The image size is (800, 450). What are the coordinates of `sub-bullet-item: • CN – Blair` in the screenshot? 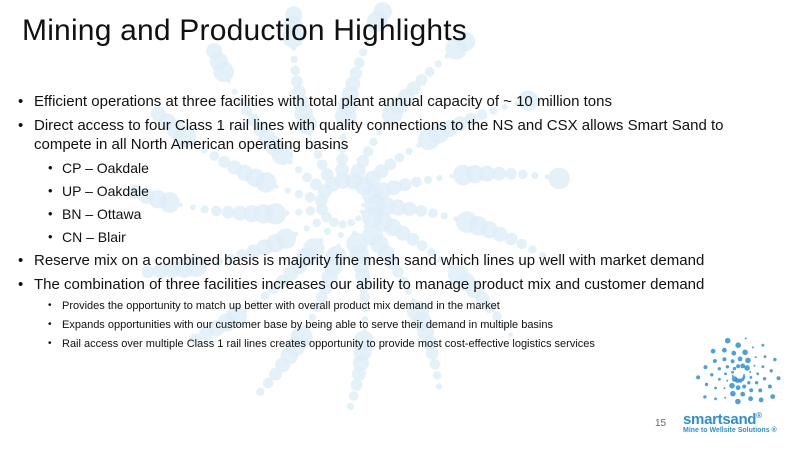 It's located at (398, 237).